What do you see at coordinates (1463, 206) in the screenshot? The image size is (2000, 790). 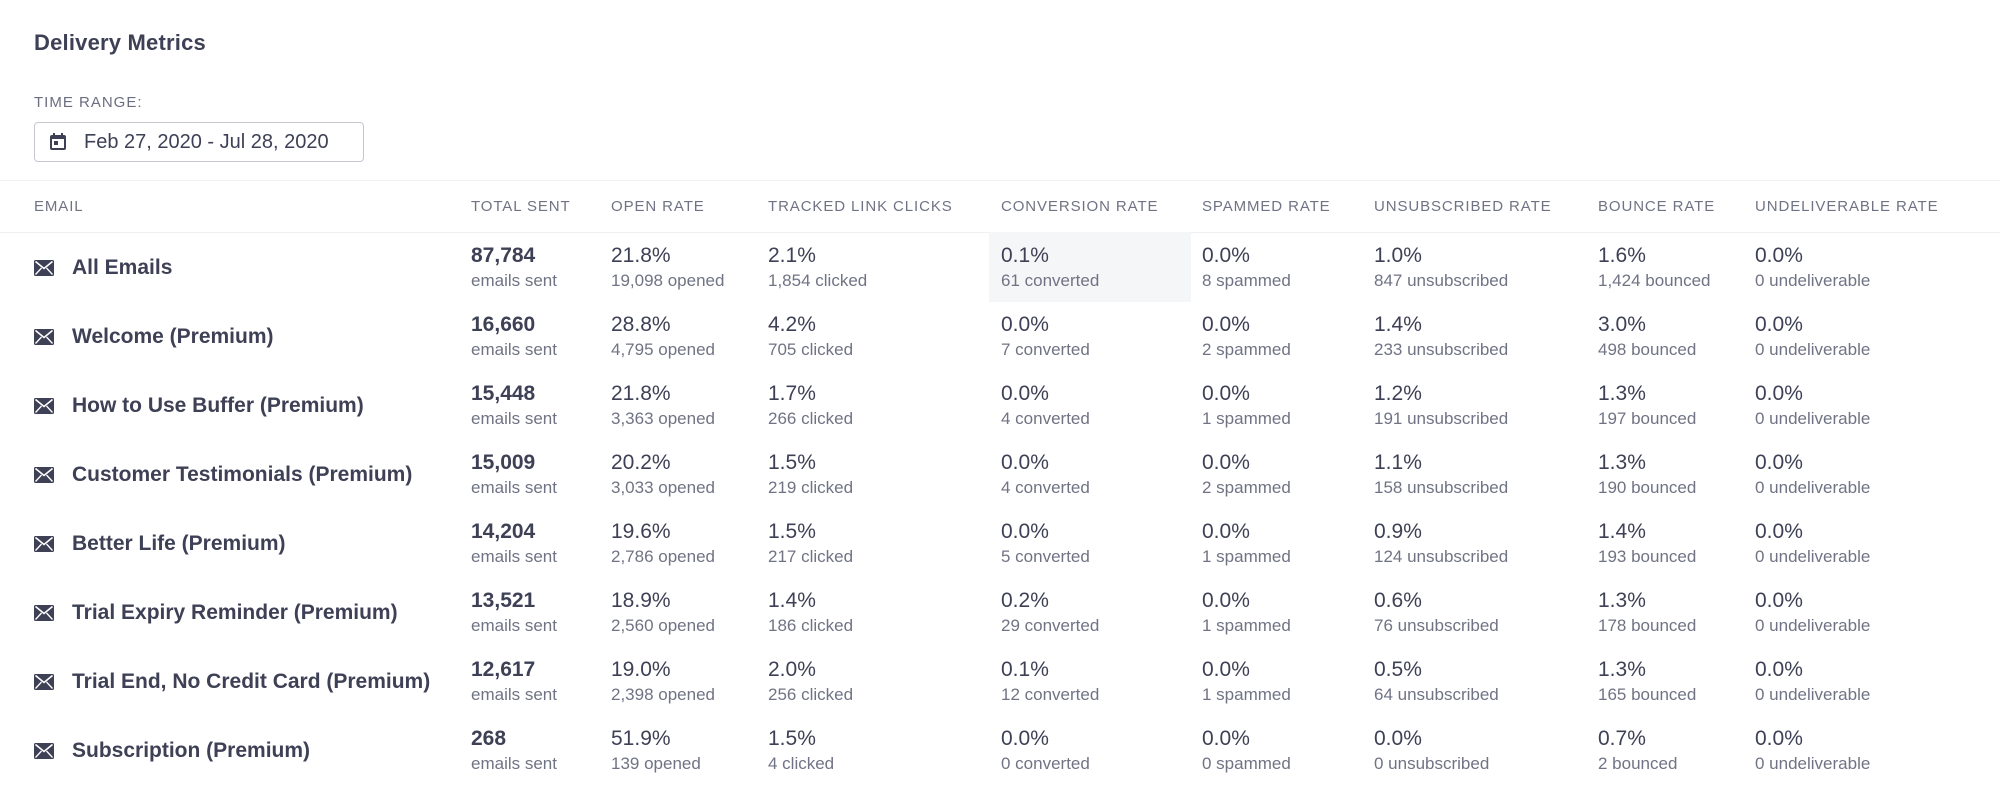 I see `column-header-unsubscribed-rate: UNSUBSCRIBED RATE` at bounding box center [1463, 206].